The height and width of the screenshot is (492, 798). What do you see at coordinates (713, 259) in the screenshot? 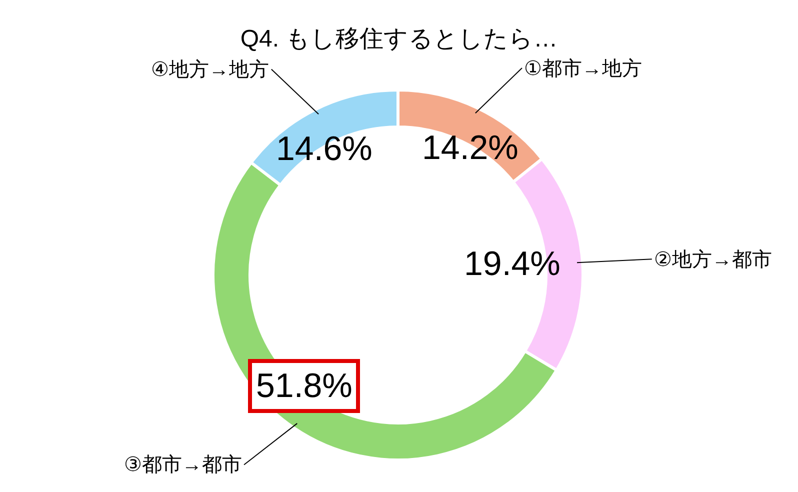
I see `slice-label: ②地方→都市` at bounding box center [713, 259].